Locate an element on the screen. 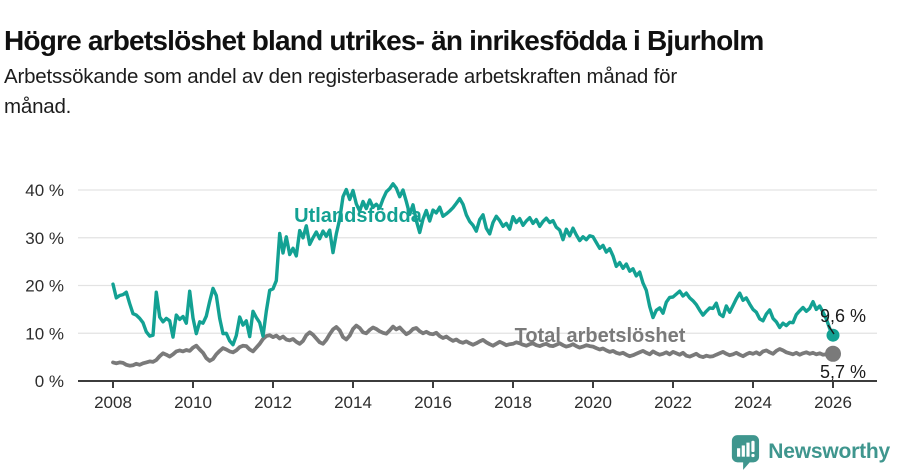 Image resolution: width=900 pixels, height=474 pixels. exclamation-dot is located at coordinates (753, 455).